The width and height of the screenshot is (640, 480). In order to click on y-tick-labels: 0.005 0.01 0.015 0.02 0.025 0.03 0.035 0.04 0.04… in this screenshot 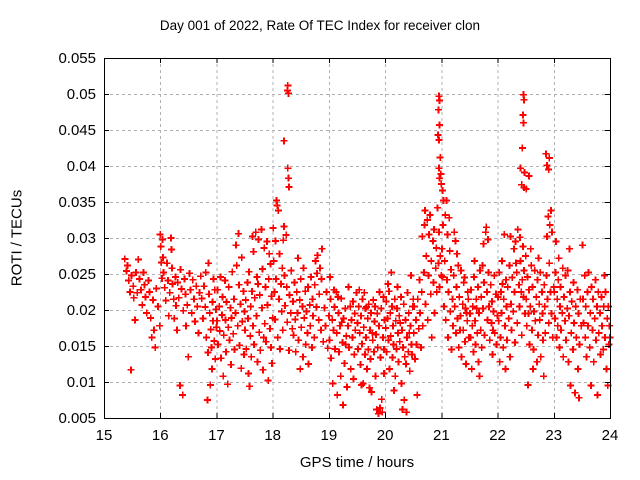, I will do `click(77, 238)`.